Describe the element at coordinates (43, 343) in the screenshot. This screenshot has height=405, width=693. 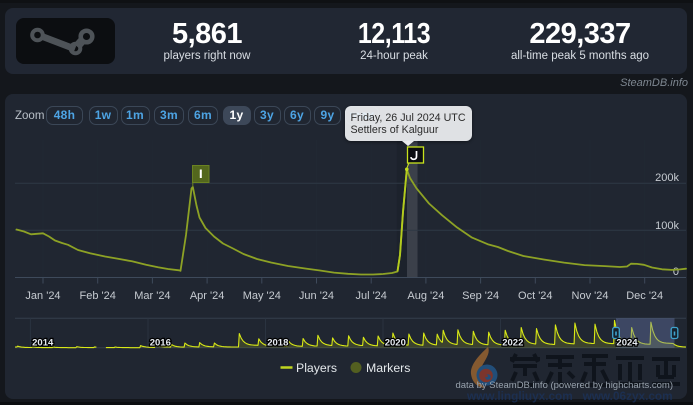
I see `svg-text: 2014` at that location.